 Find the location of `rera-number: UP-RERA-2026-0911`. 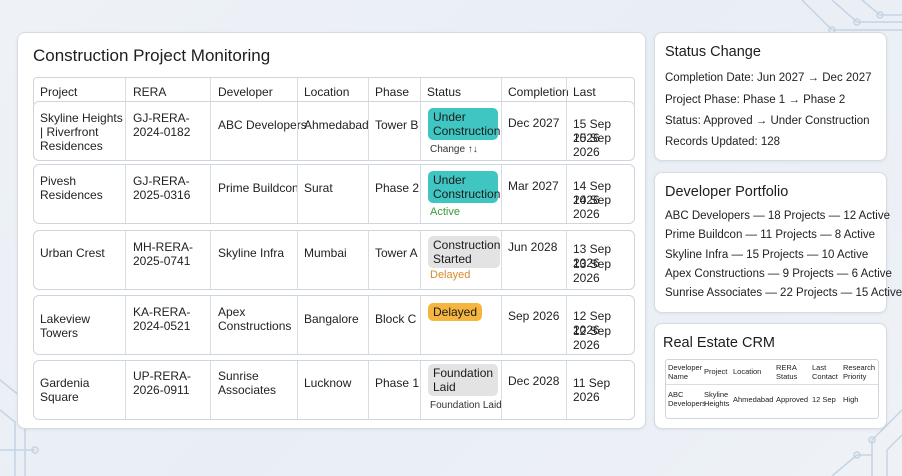

rera-number: UP-RERA-2026-0911 is located at coordinates (162, 383).